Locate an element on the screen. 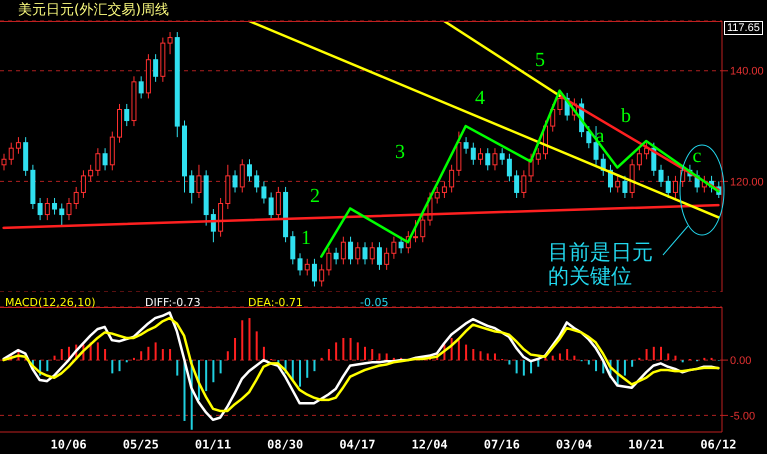 This screenshot has height=454, width=767. annotation: 1 is located at coordinates (306, 238).